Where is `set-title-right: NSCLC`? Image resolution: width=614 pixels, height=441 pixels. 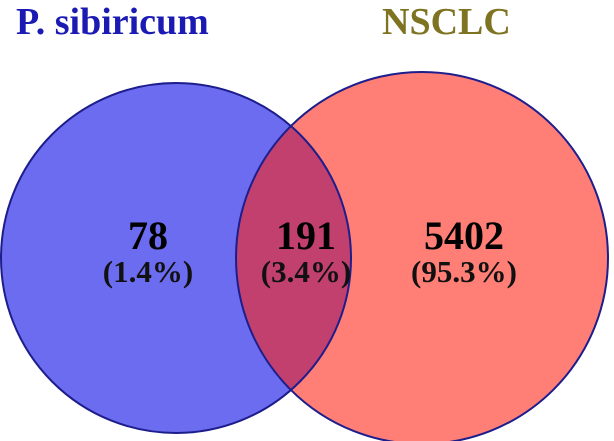 set-title-right: NSCLC is located at coordinates (446, 22).